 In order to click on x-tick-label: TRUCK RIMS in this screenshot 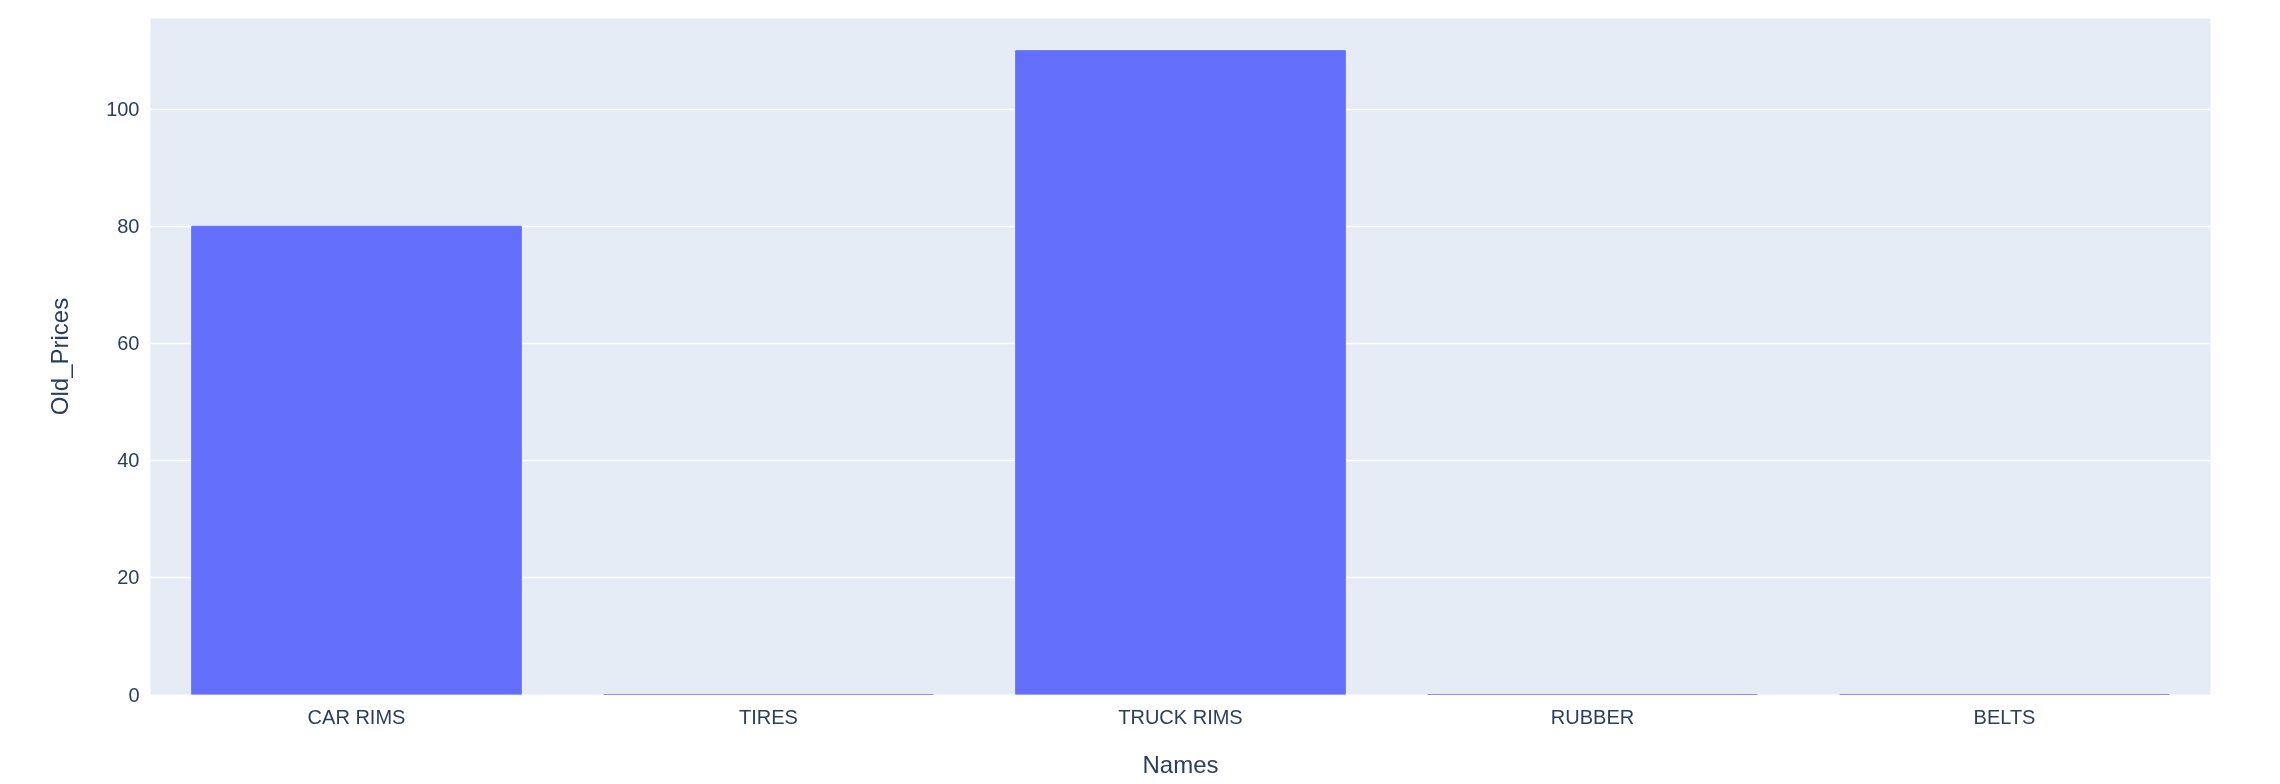, I will do `click(1180, 716)`.